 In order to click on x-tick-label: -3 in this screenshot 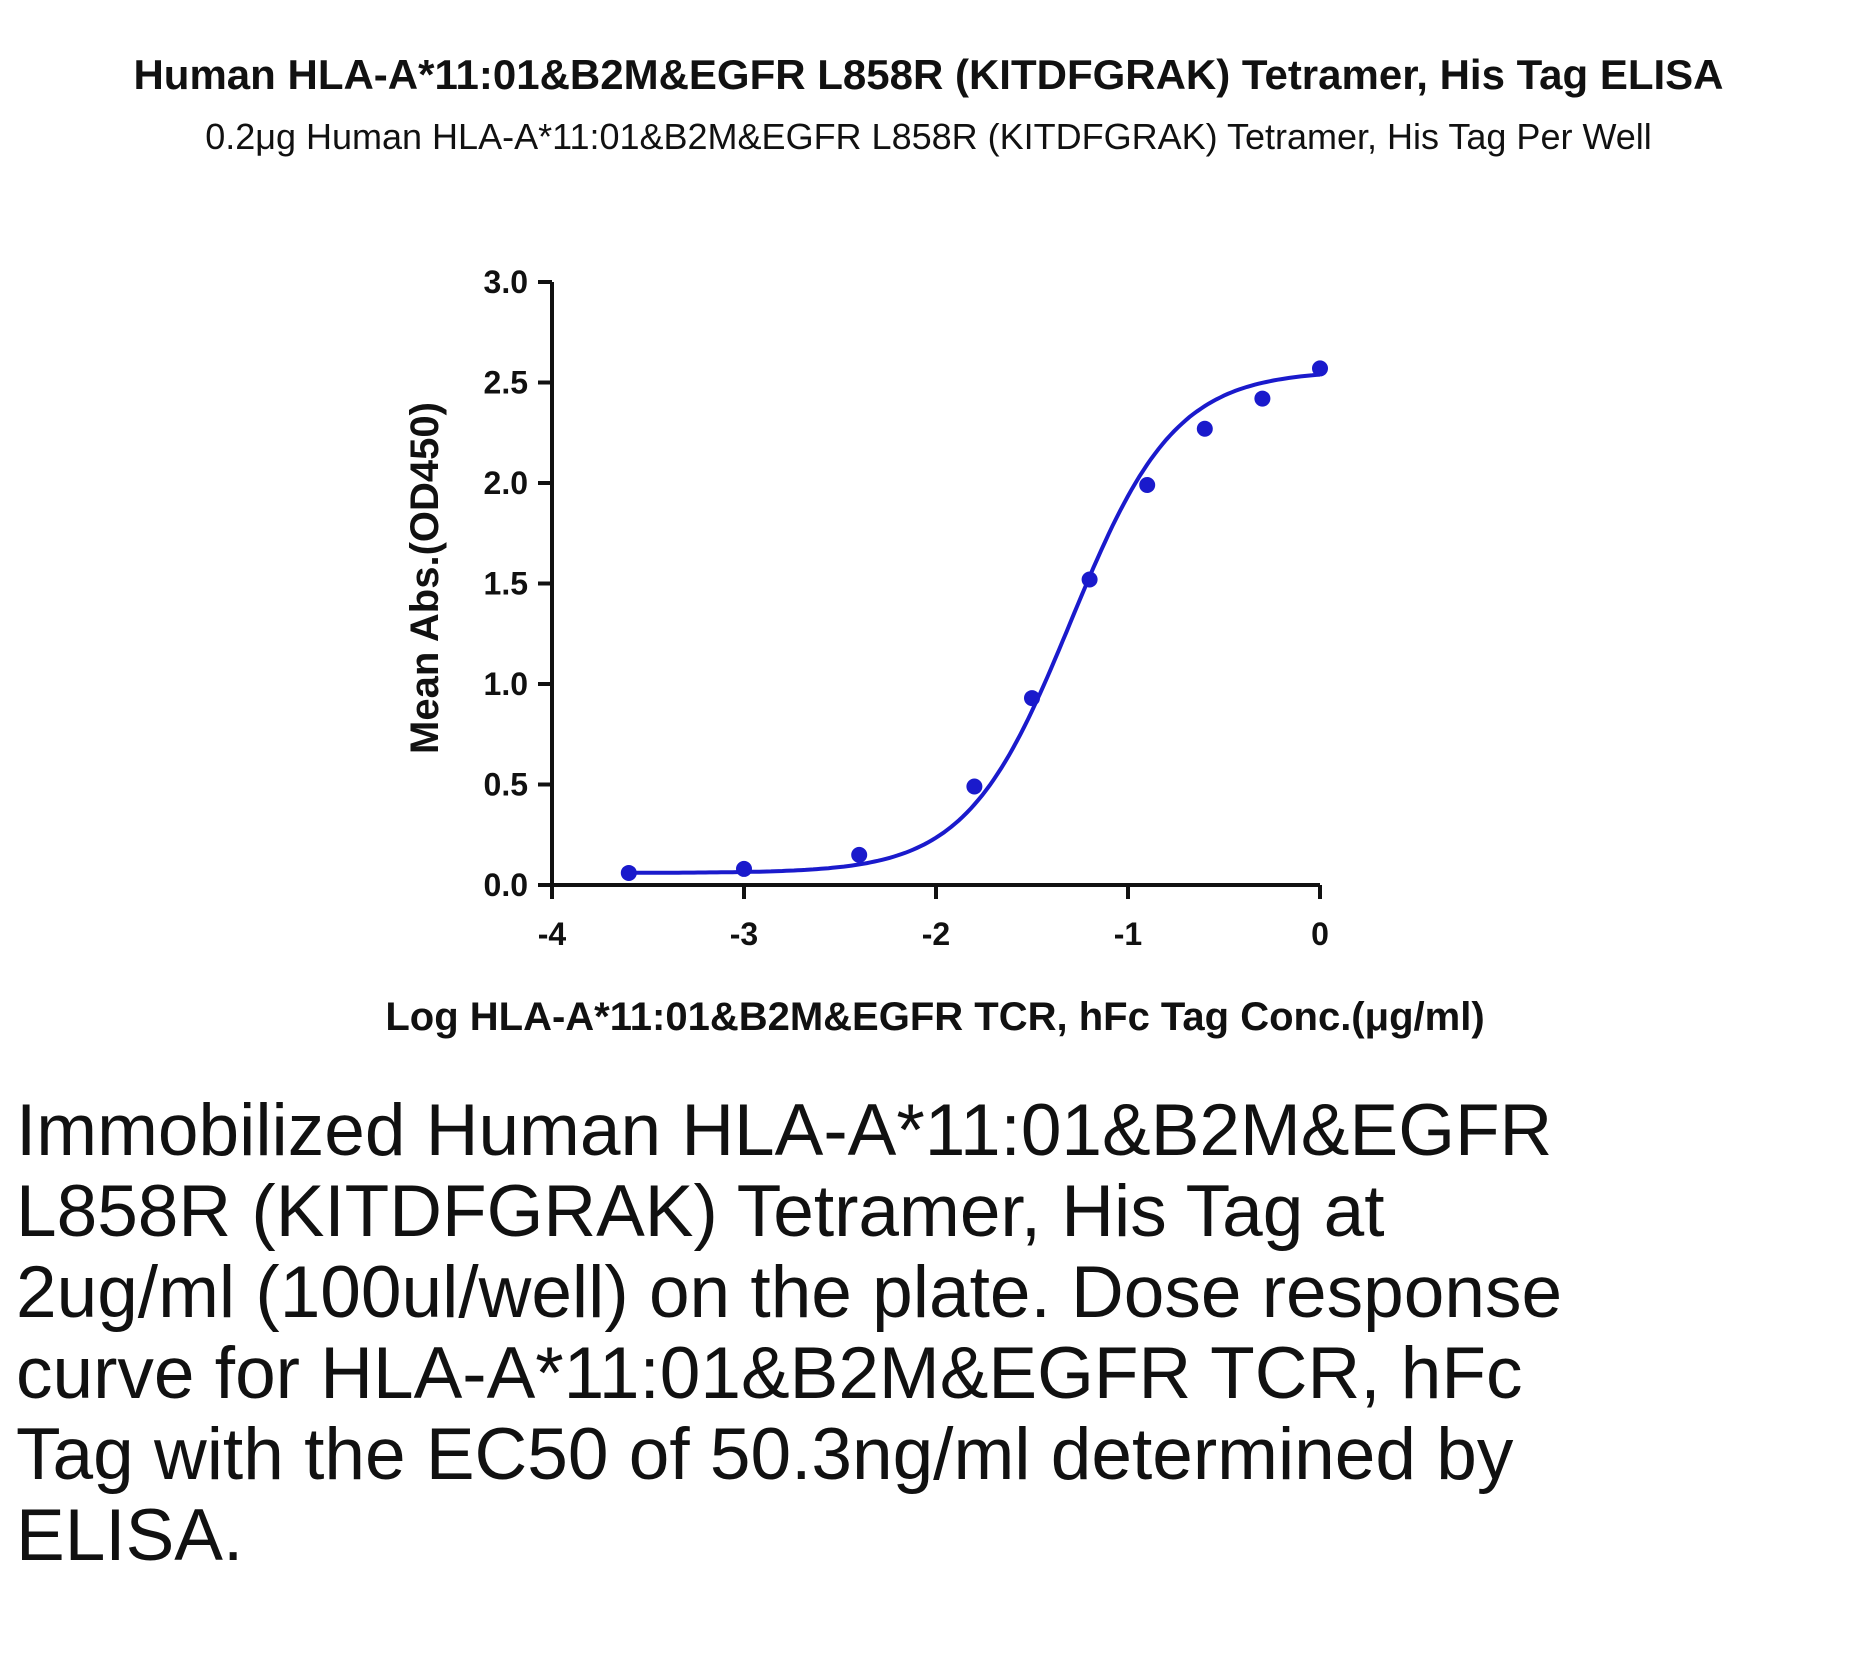, I will do `click(744, 934)`.